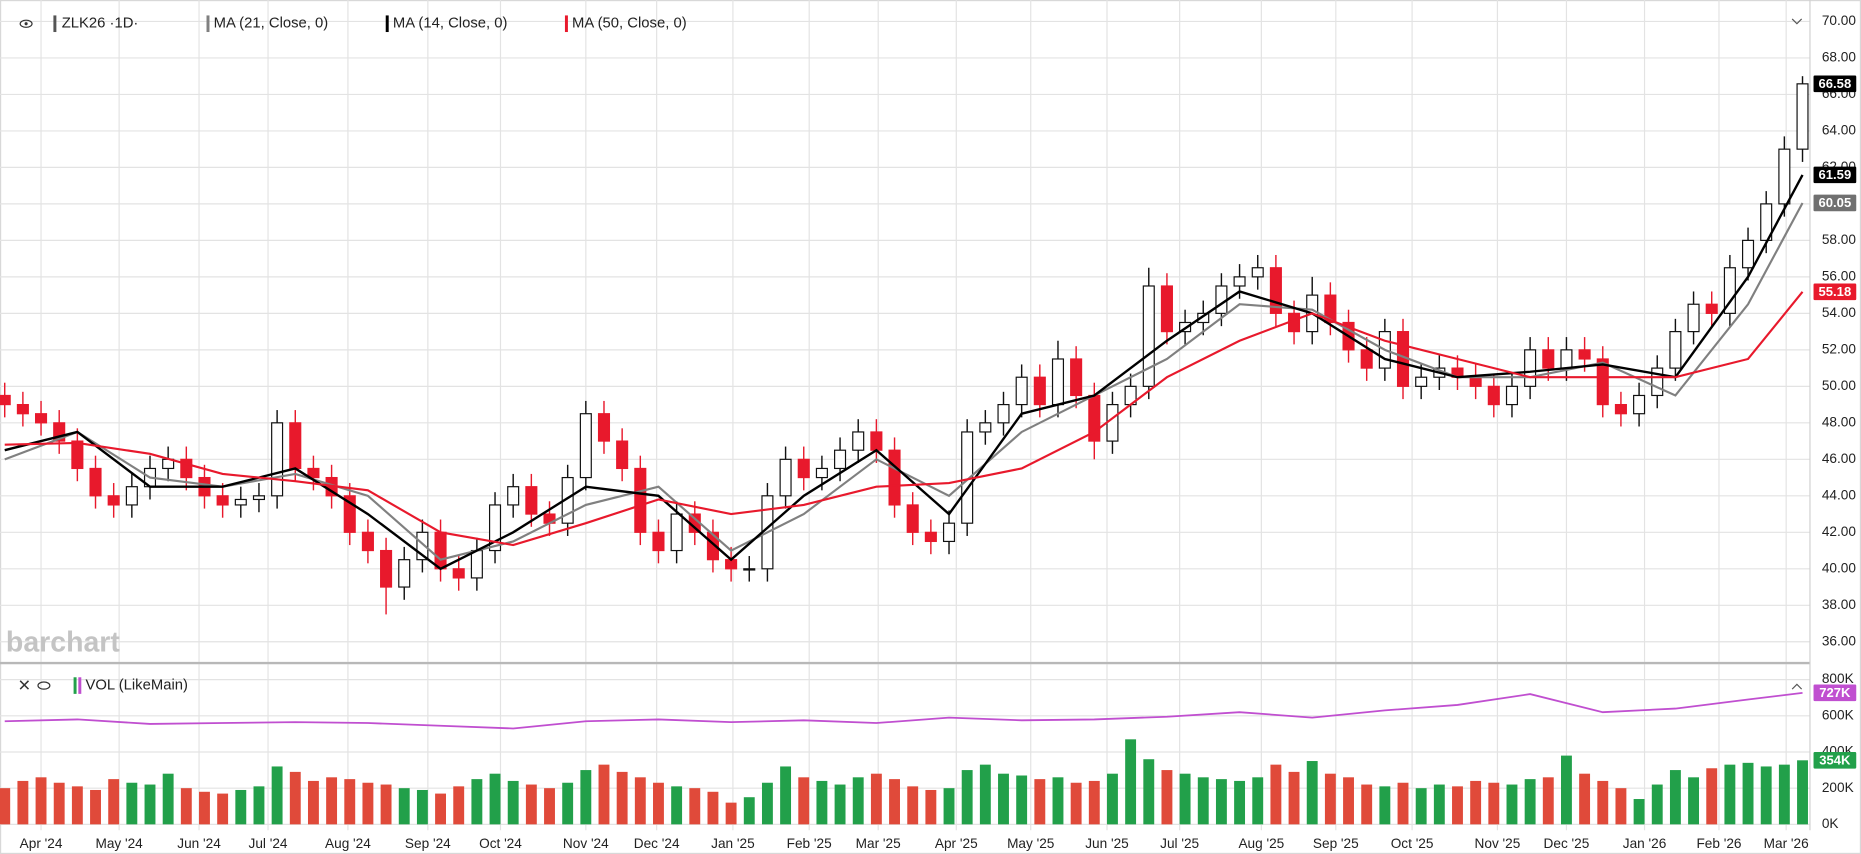 The image size is (1861, 854). What do you see at coordinates (1839, 385) in the screenshot?
I see `y-tick-label: 50.00` at bounding box center [1839, 385].